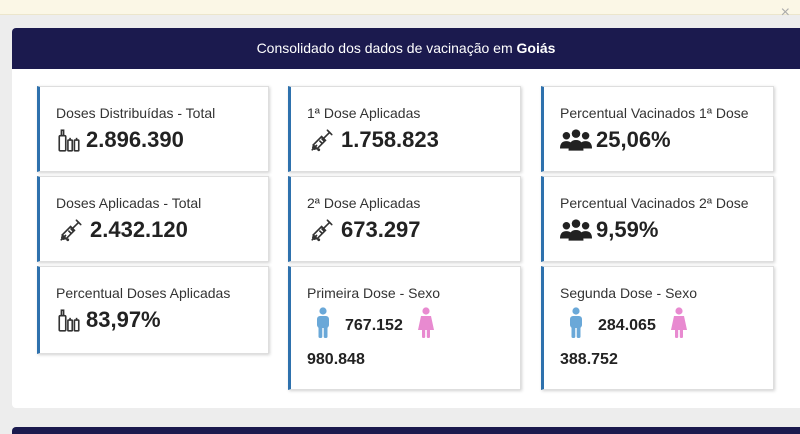 Image resolution: width=800 pixels, height=434 pixels. What do you see at coordinates (654, 113) in the screenshot?
I see `card-title: Percentual Vacinados 1ª Dose` at bounding box center [654, 113].